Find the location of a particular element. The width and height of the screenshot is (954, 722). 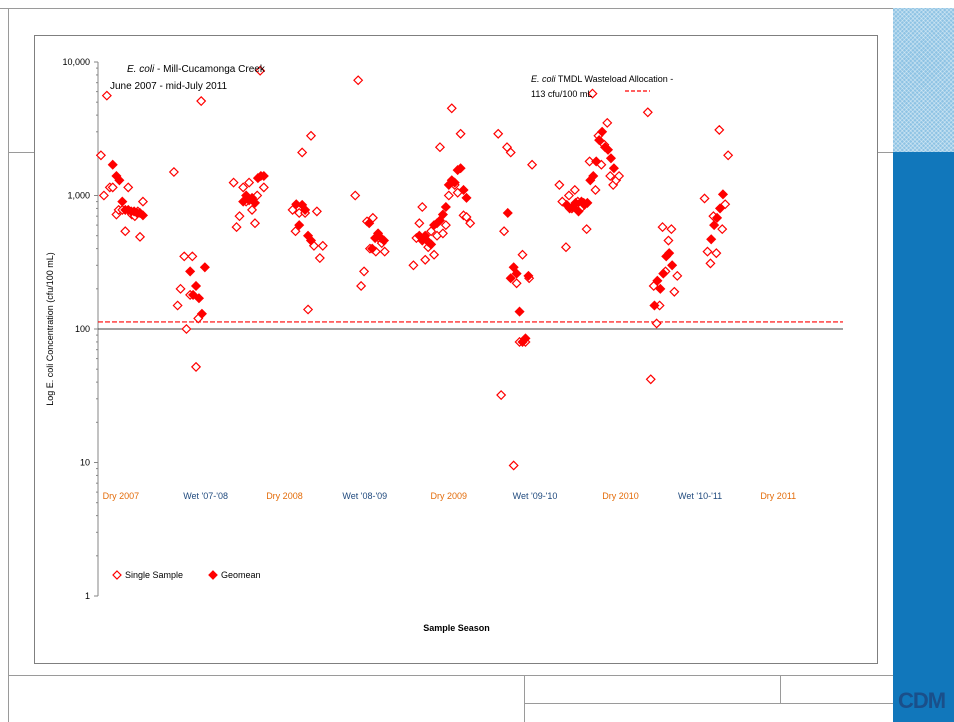

season-label: Dry 2008 is located at coordinates (284, 496).